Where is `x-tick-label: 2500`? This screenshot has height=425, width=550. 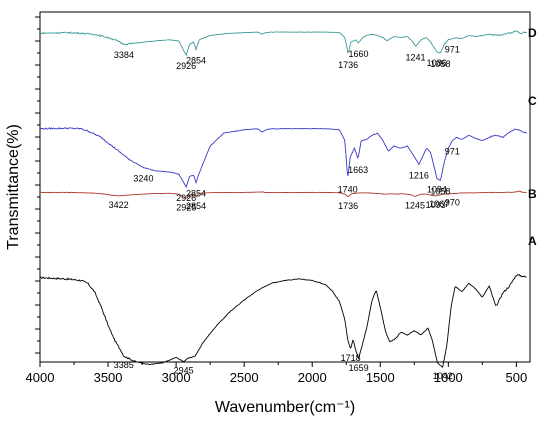
x-tick-label: 2500 is located at coordinates (244, 377).